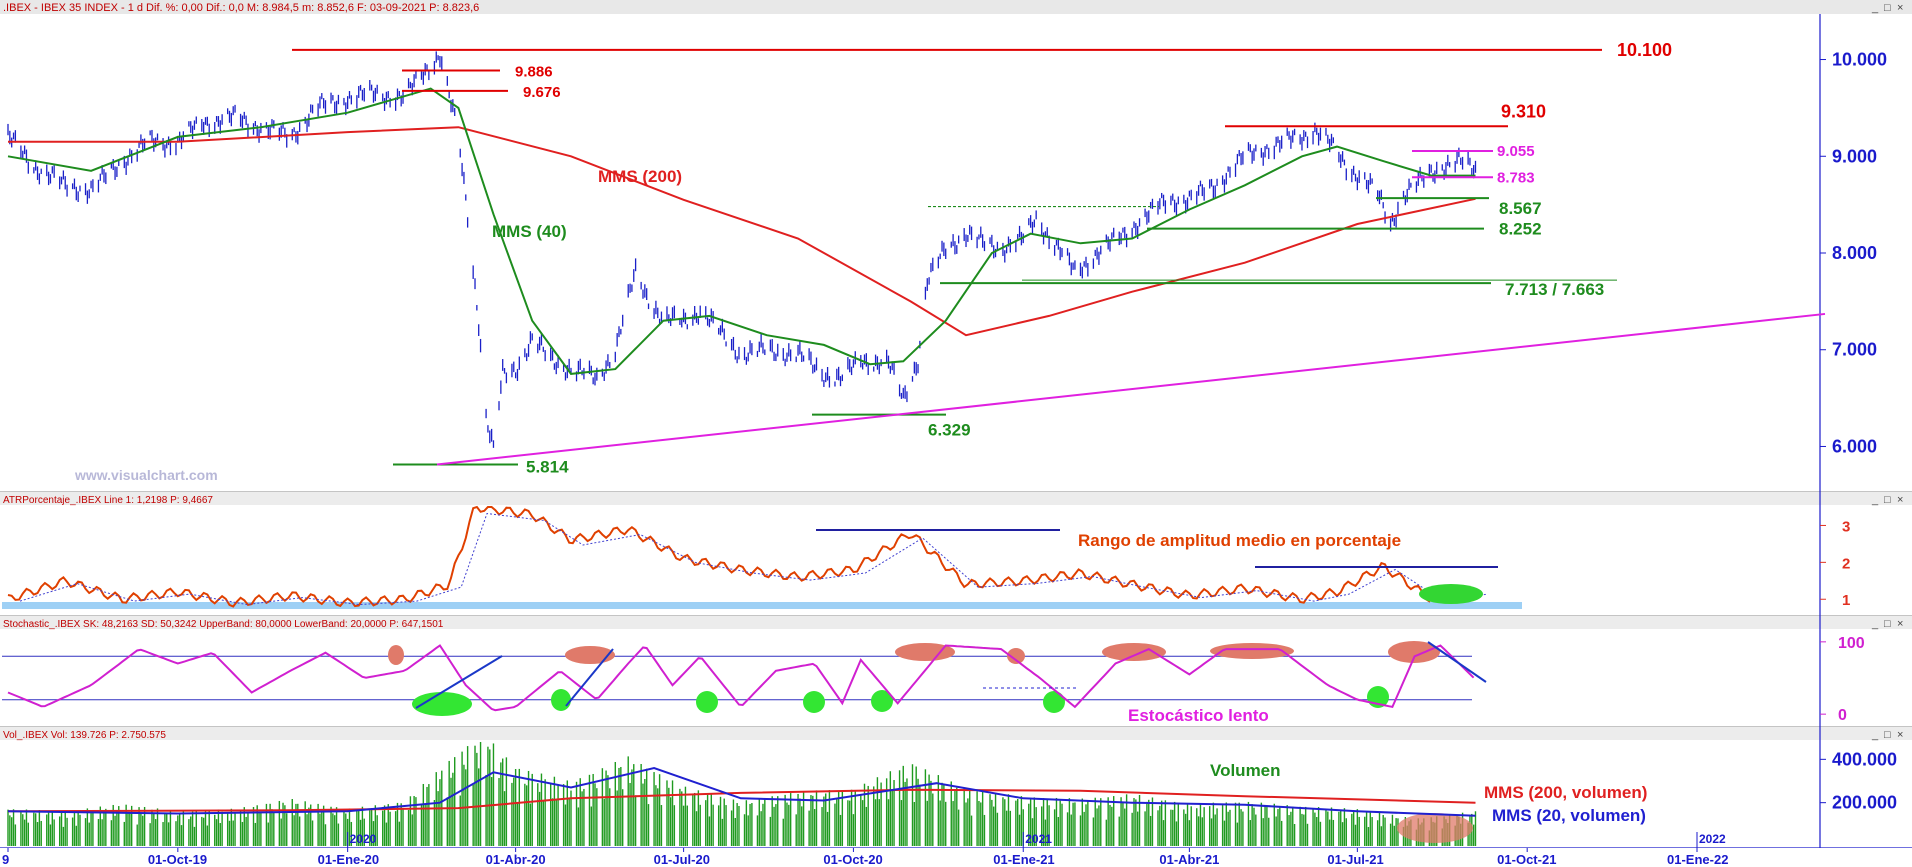 Image resolution: width=1912 pixels, height=867 pixels. I want to click on level-label: 9.310, so click(1523, 111).